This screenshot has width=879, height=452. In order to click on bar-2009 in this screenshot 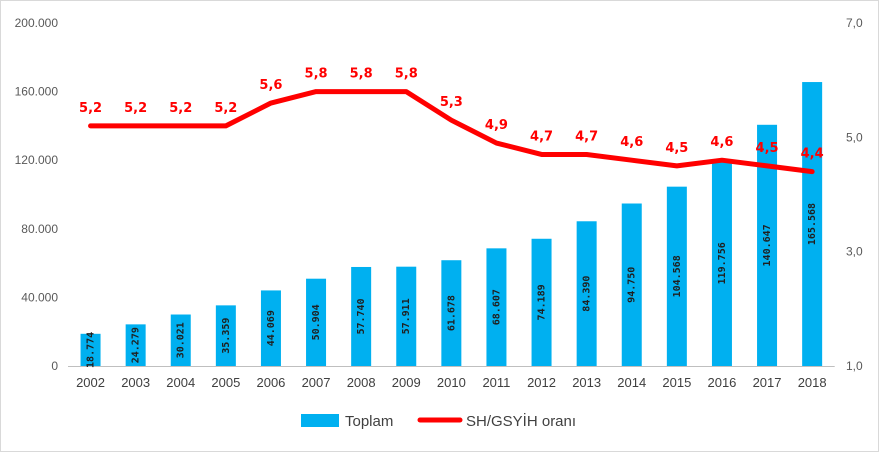, I will do `click(406, 316)`.